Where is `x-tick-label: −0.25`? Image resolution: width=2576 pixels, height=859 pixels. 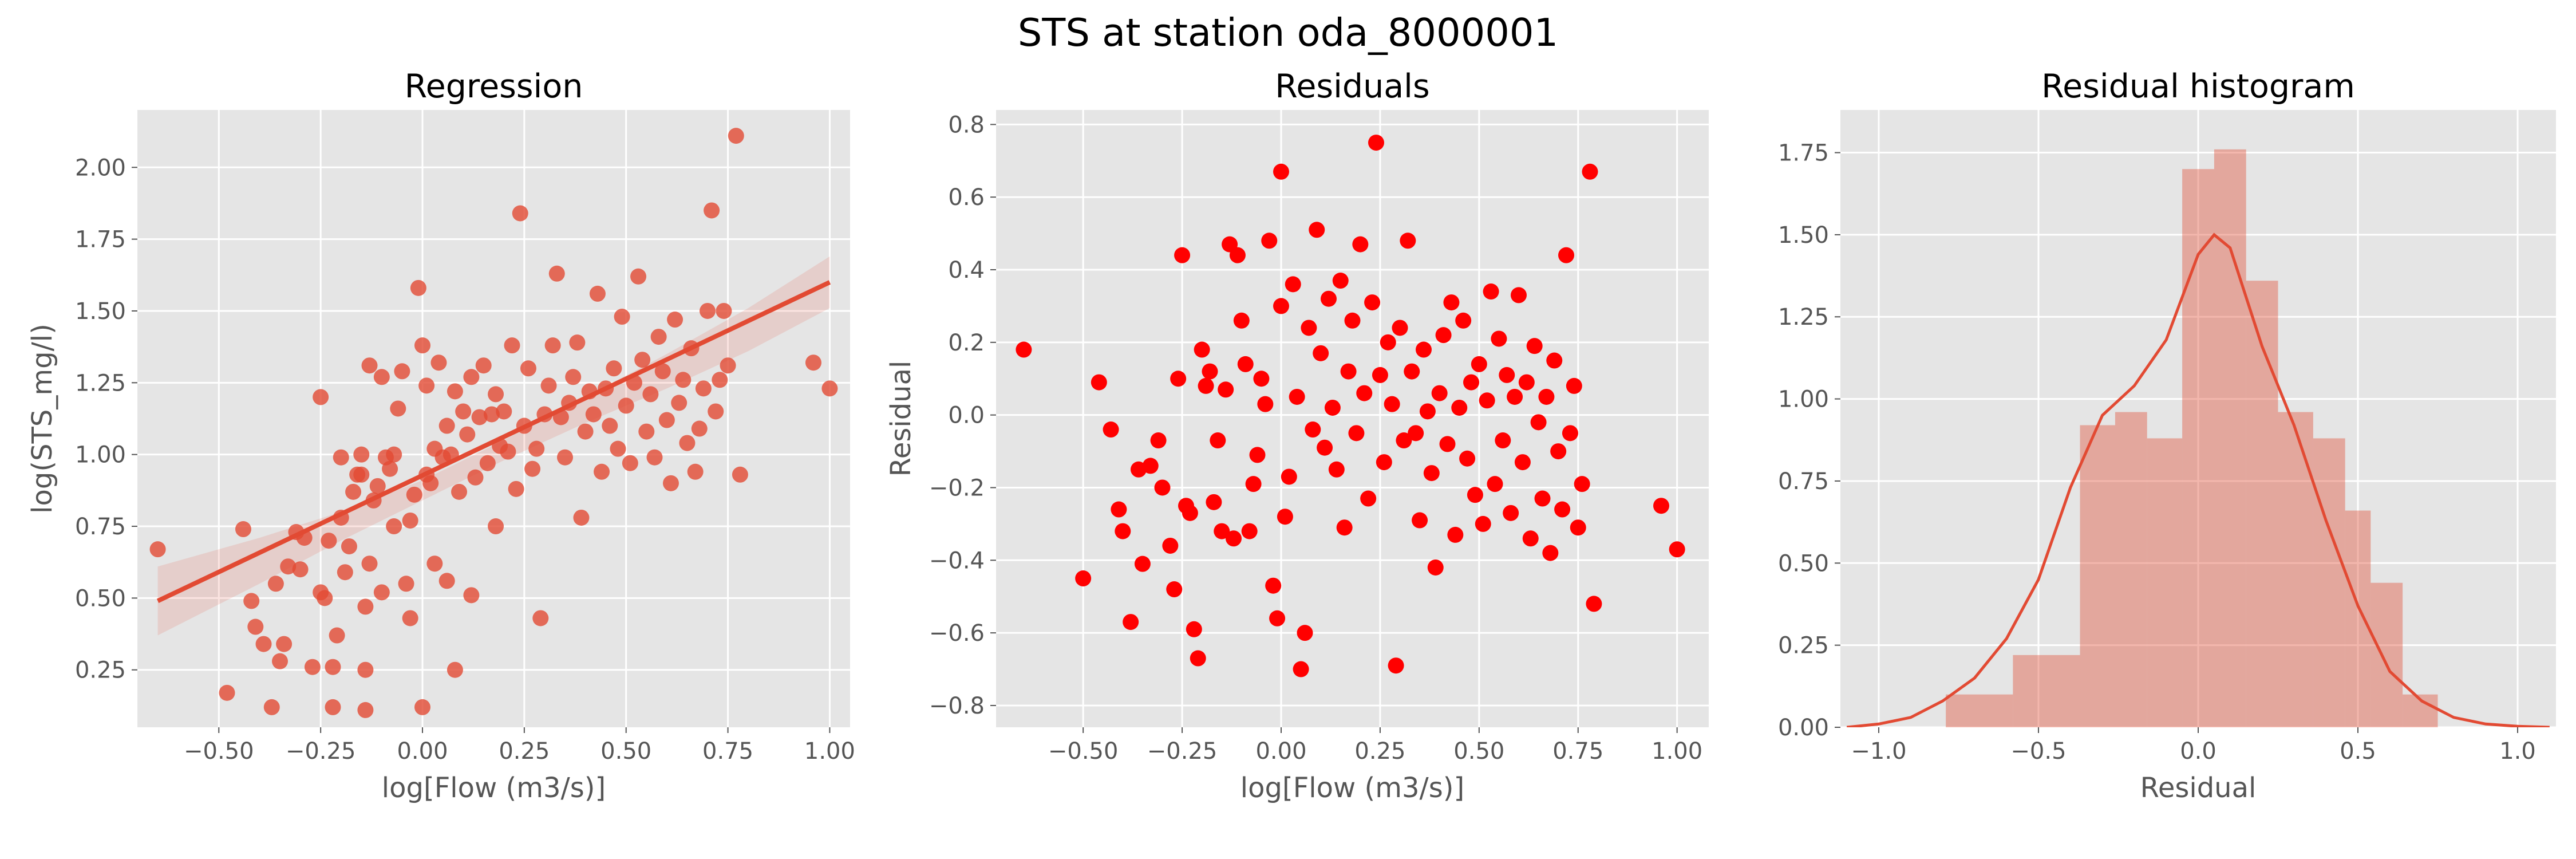 x-tick-label: −0.25 is located at coordinates (1182, 751).